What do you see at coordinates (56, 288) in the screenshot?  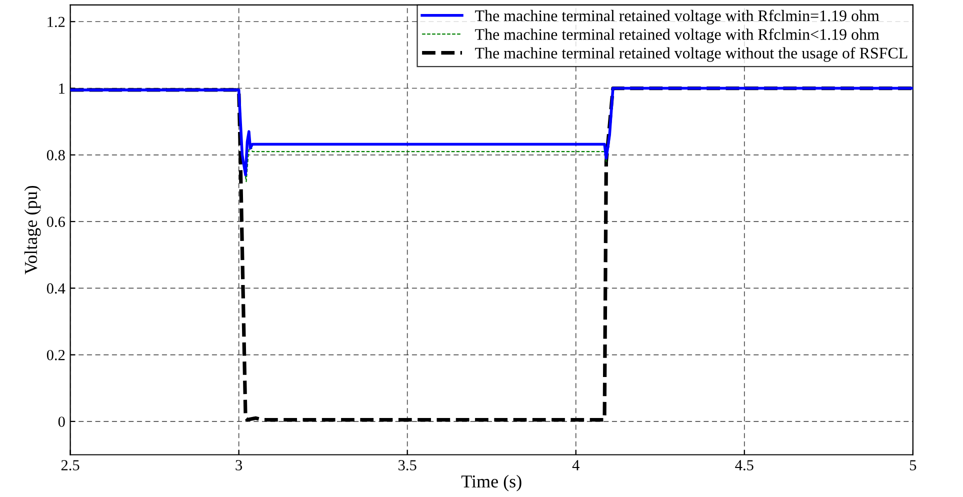 I see `y-tick-label: 0.4` at bounding box center [56, 288].